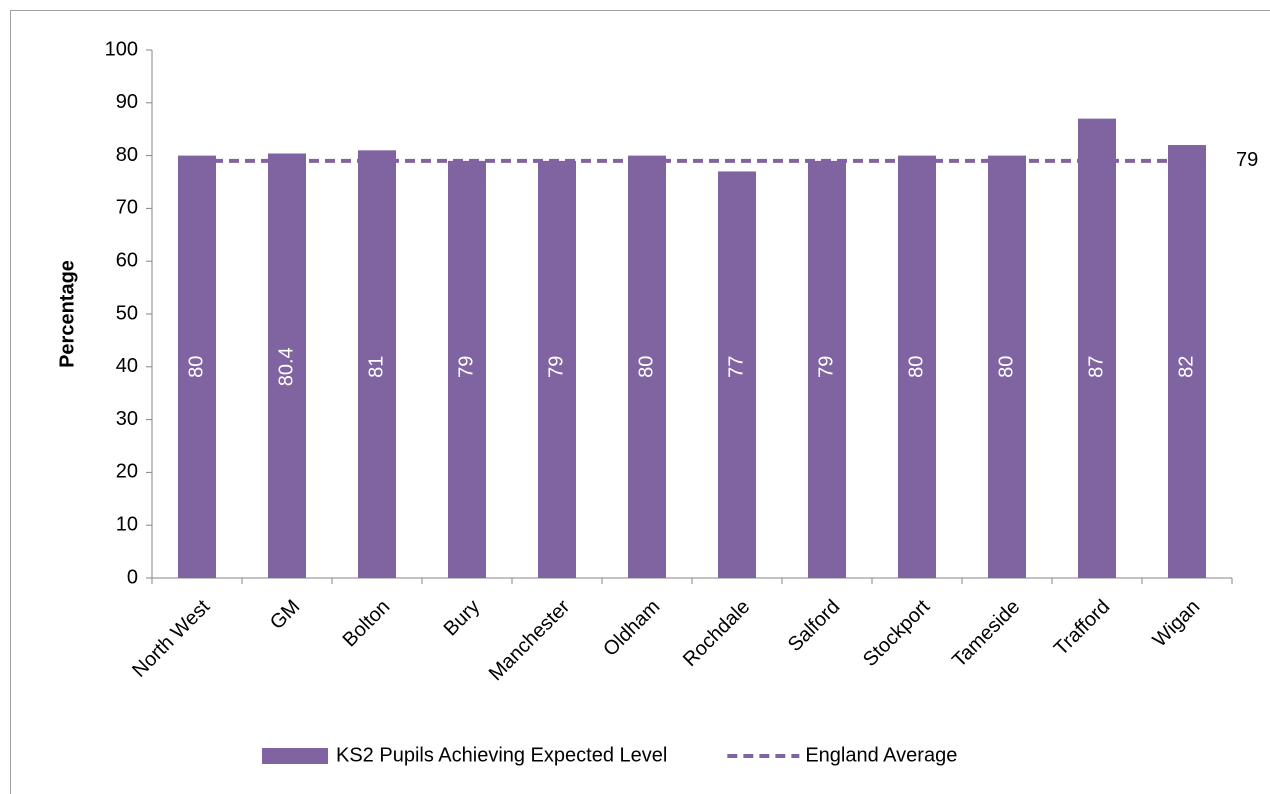  Describe the element at coordinates (171, 638) in the screenshot. I see `x-tick-label: North West` at that location.